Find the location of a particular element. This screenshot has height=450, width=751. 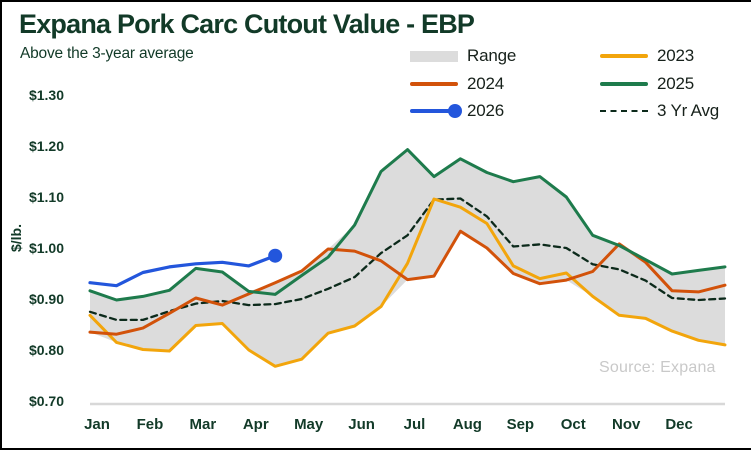

legend-item-2023: 2023 is located at coordinates (647, 56).